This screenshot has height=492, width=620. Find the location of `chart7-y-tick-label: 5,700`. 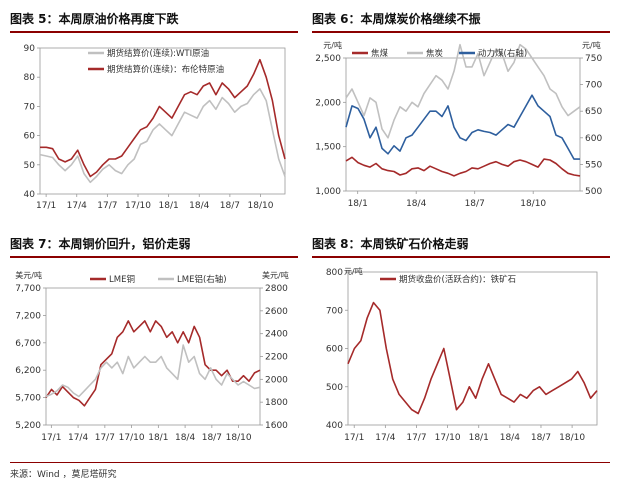

chart7-y-tick-label: 5,700 is located at coordinates (28, 399).